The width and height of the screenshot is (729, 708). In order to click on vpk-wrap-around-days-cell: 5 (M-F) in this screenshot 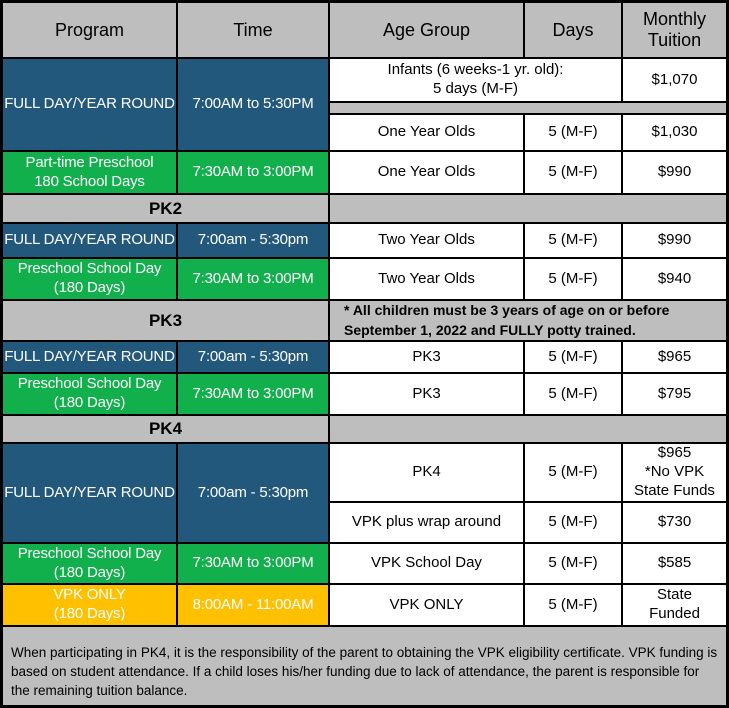, I will do `click(573, 522)`.